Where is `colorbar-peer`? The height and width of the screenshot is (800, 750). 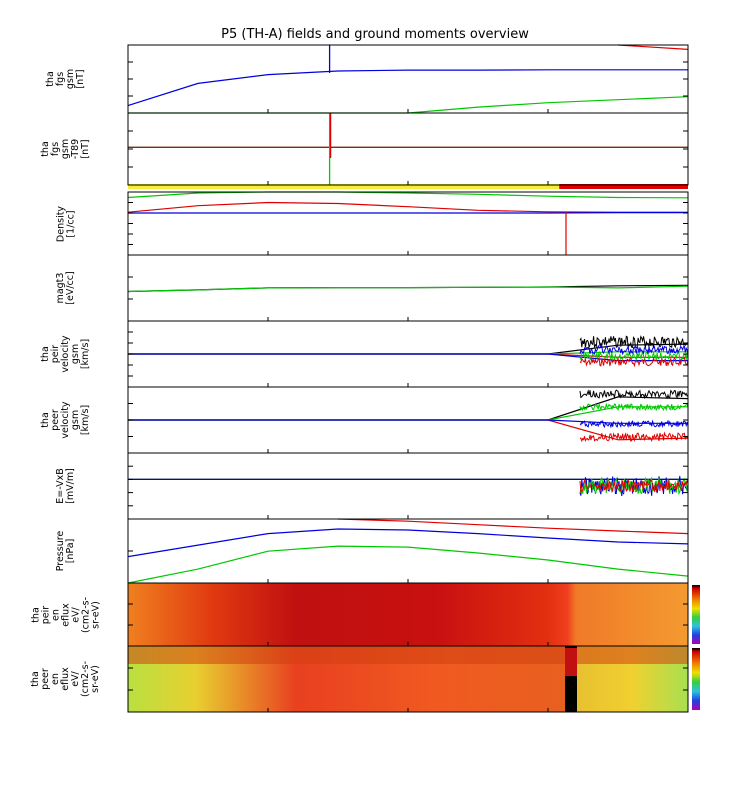 colorbar-peer is located at coordinates (696, 679).